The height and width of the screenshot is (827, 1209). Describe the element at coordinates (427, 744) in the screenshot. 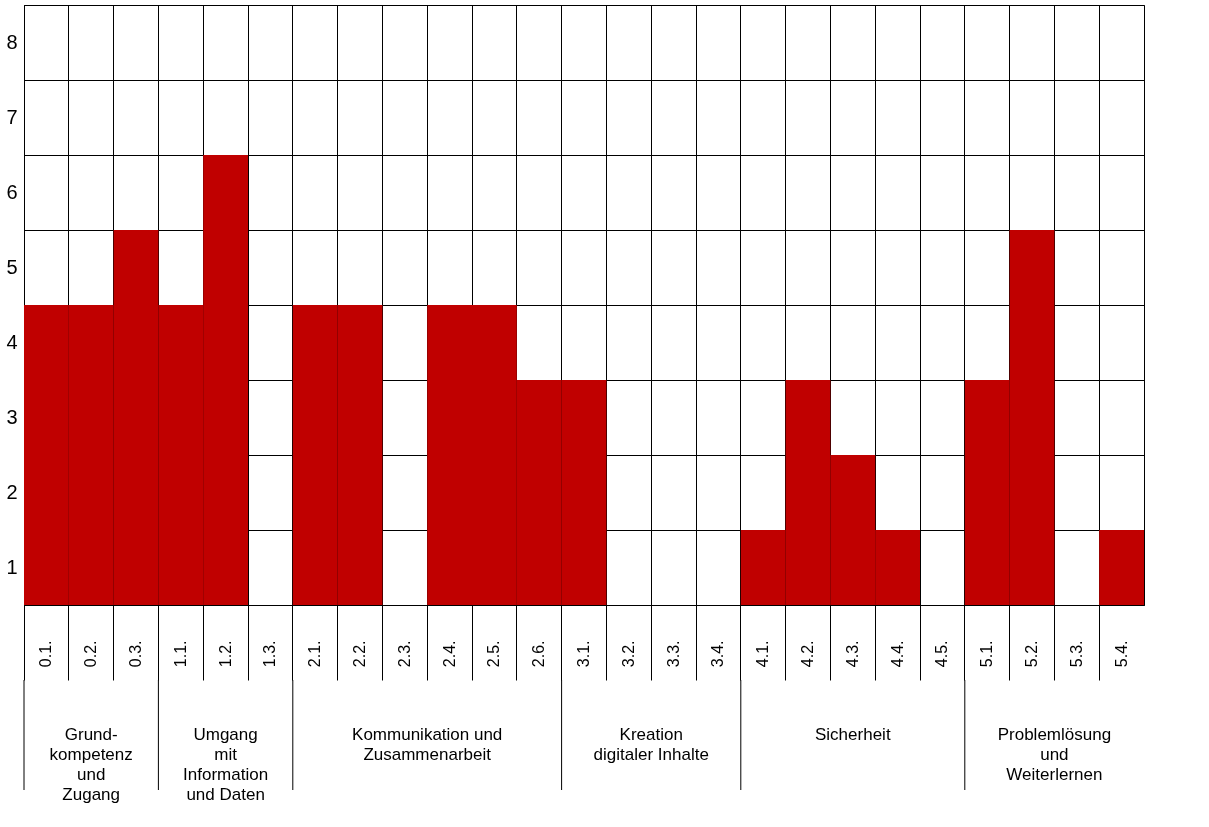

I see `text: Kommunikation und Zusammenarbeit` at that location.